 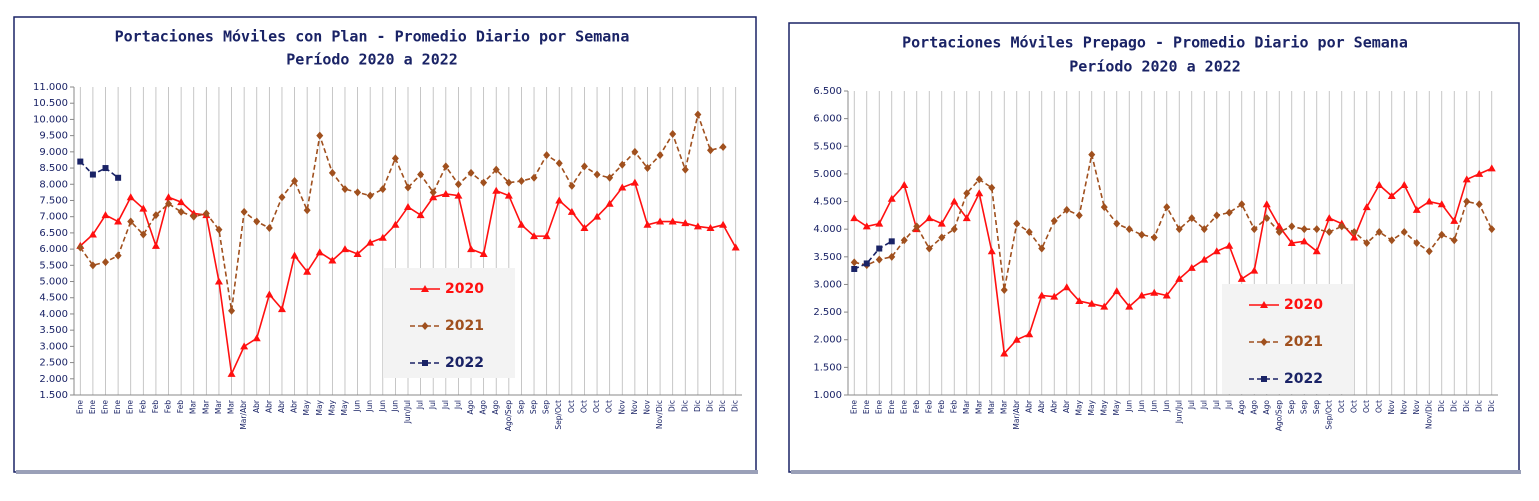 What do you see at coordinates (1328, 415) in the screenshot?
I see `x-tick-label: Sep/Oct` at bounding box center [1328, 415].